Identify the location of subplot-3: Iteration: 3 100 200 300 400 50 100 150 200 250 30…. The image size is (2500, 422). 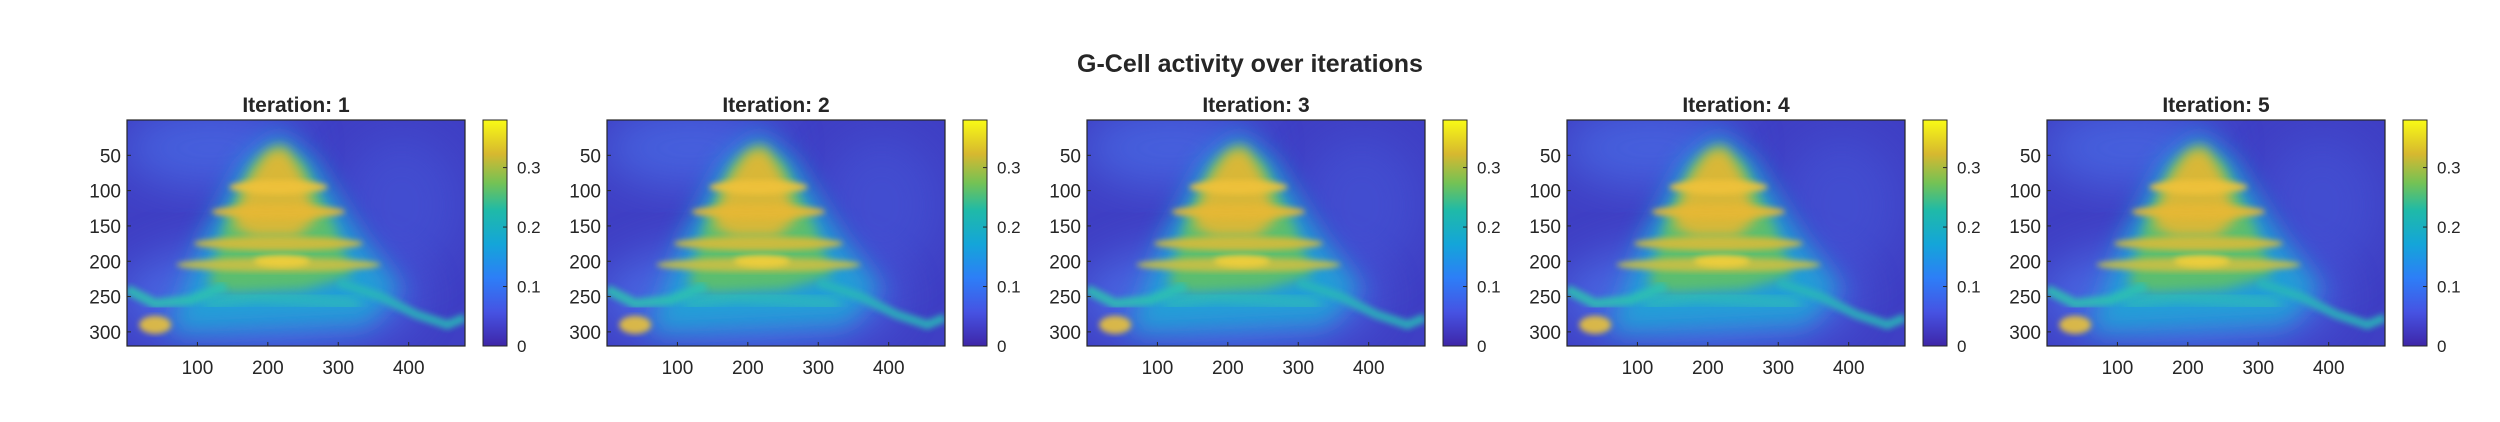
(1274, 236).